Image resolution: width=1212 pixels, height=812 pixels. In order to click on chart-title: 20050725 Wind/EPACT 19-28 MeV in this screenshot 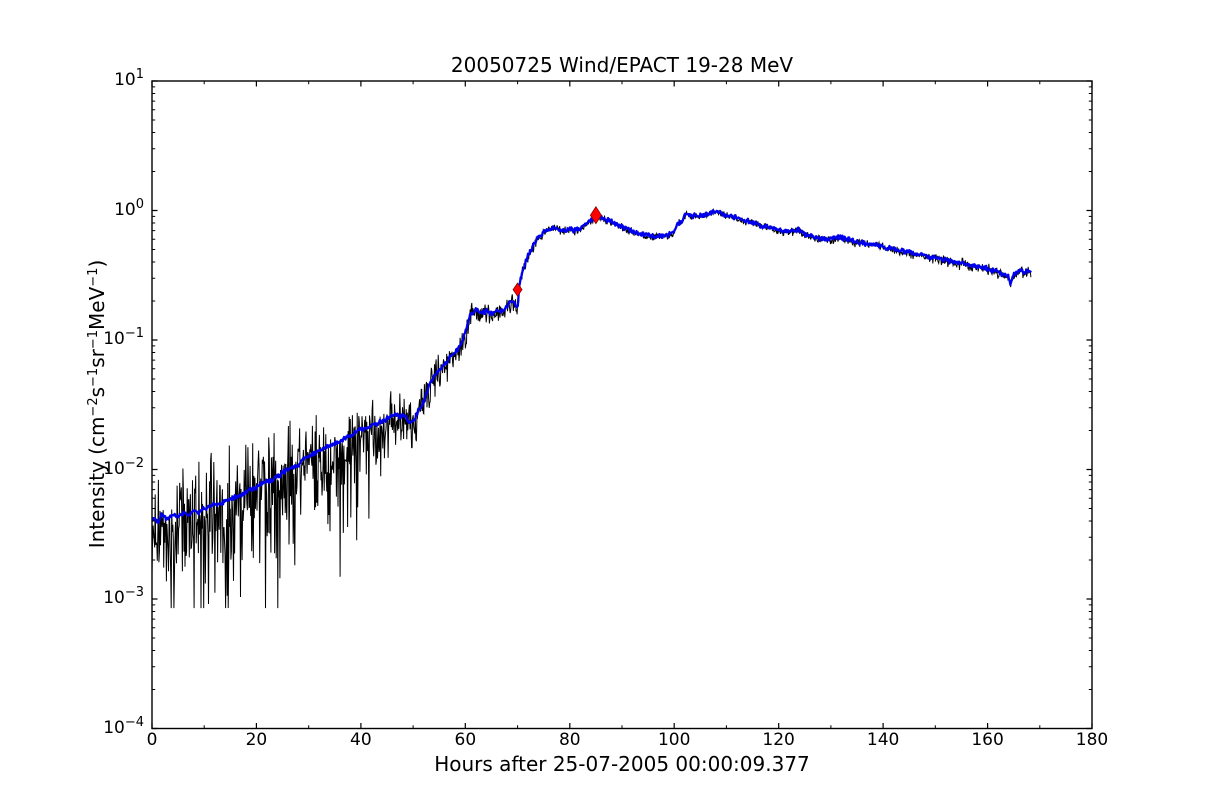, I will do `click(622, 65)`.